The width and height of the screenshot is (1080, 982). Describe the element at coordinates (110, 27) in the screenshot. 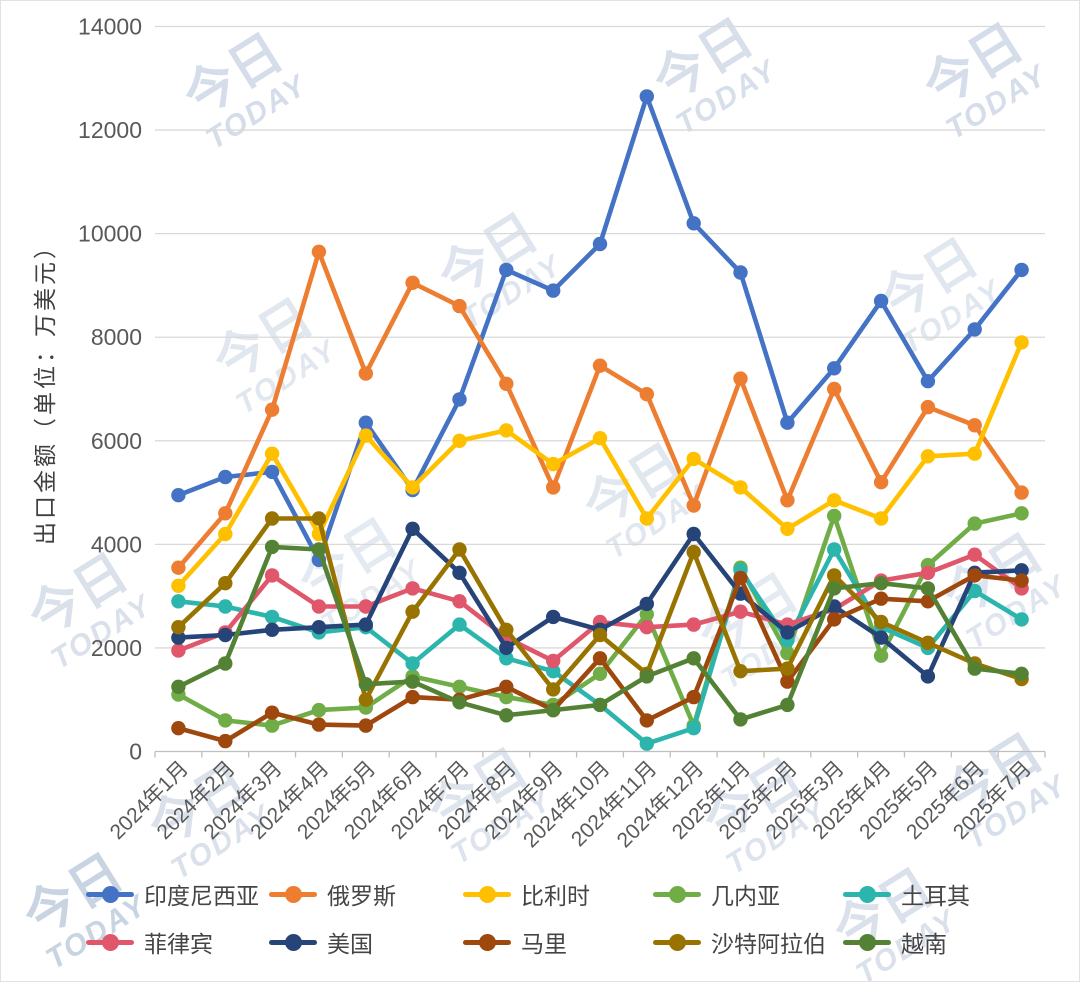

I see `y-tick-label: 14000` at that location.